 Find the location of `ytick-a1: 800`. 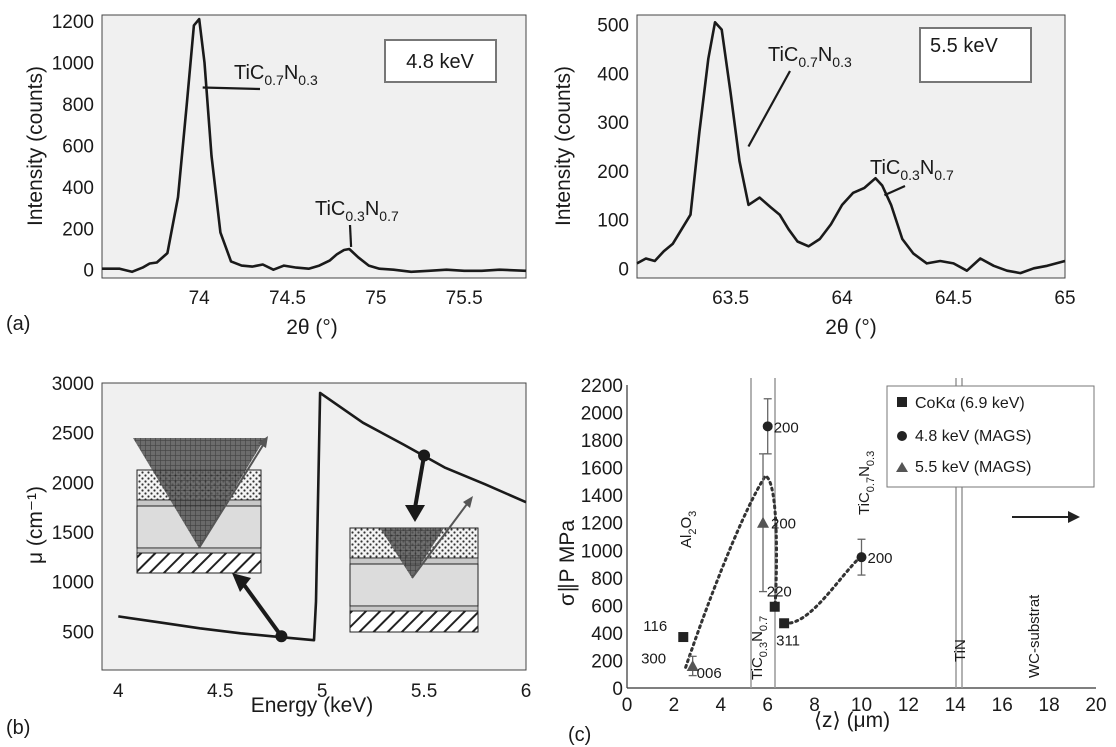

ytick-a1: 800 is located at coordinates (78, 105).